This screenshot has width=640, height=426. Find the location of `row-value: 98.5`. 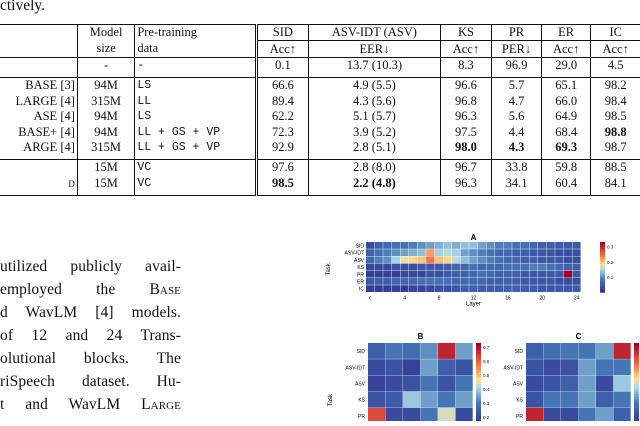

row-value: 98.5 is located at coordinates (615, 116).